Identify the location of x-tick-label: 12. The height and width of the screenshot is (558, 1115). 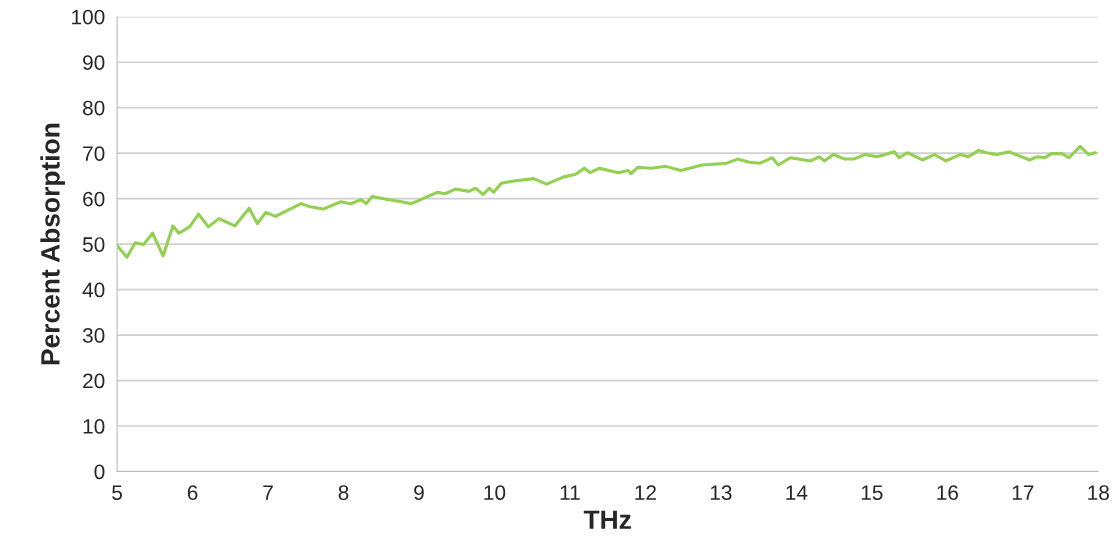
(645, 492).